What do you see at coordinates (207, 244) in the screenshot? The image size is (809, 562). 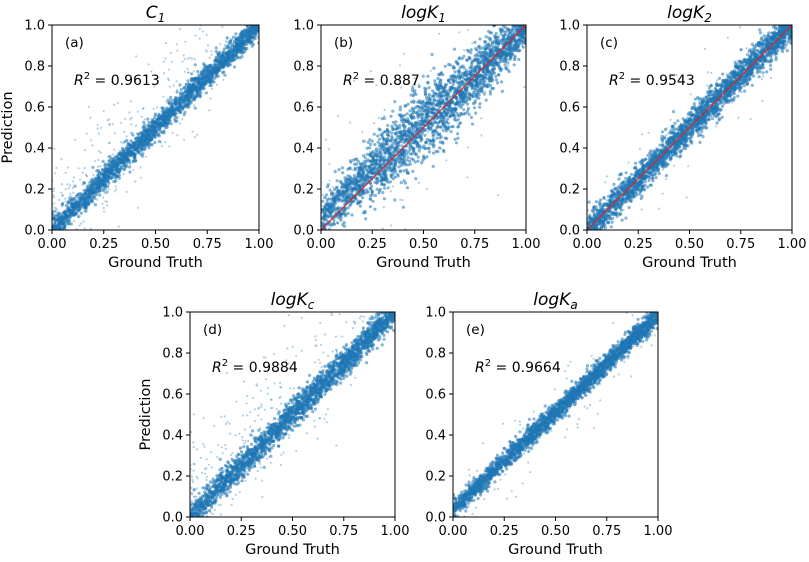 I see `x-tick-label: 0.75` at bounding box center [207, 244].